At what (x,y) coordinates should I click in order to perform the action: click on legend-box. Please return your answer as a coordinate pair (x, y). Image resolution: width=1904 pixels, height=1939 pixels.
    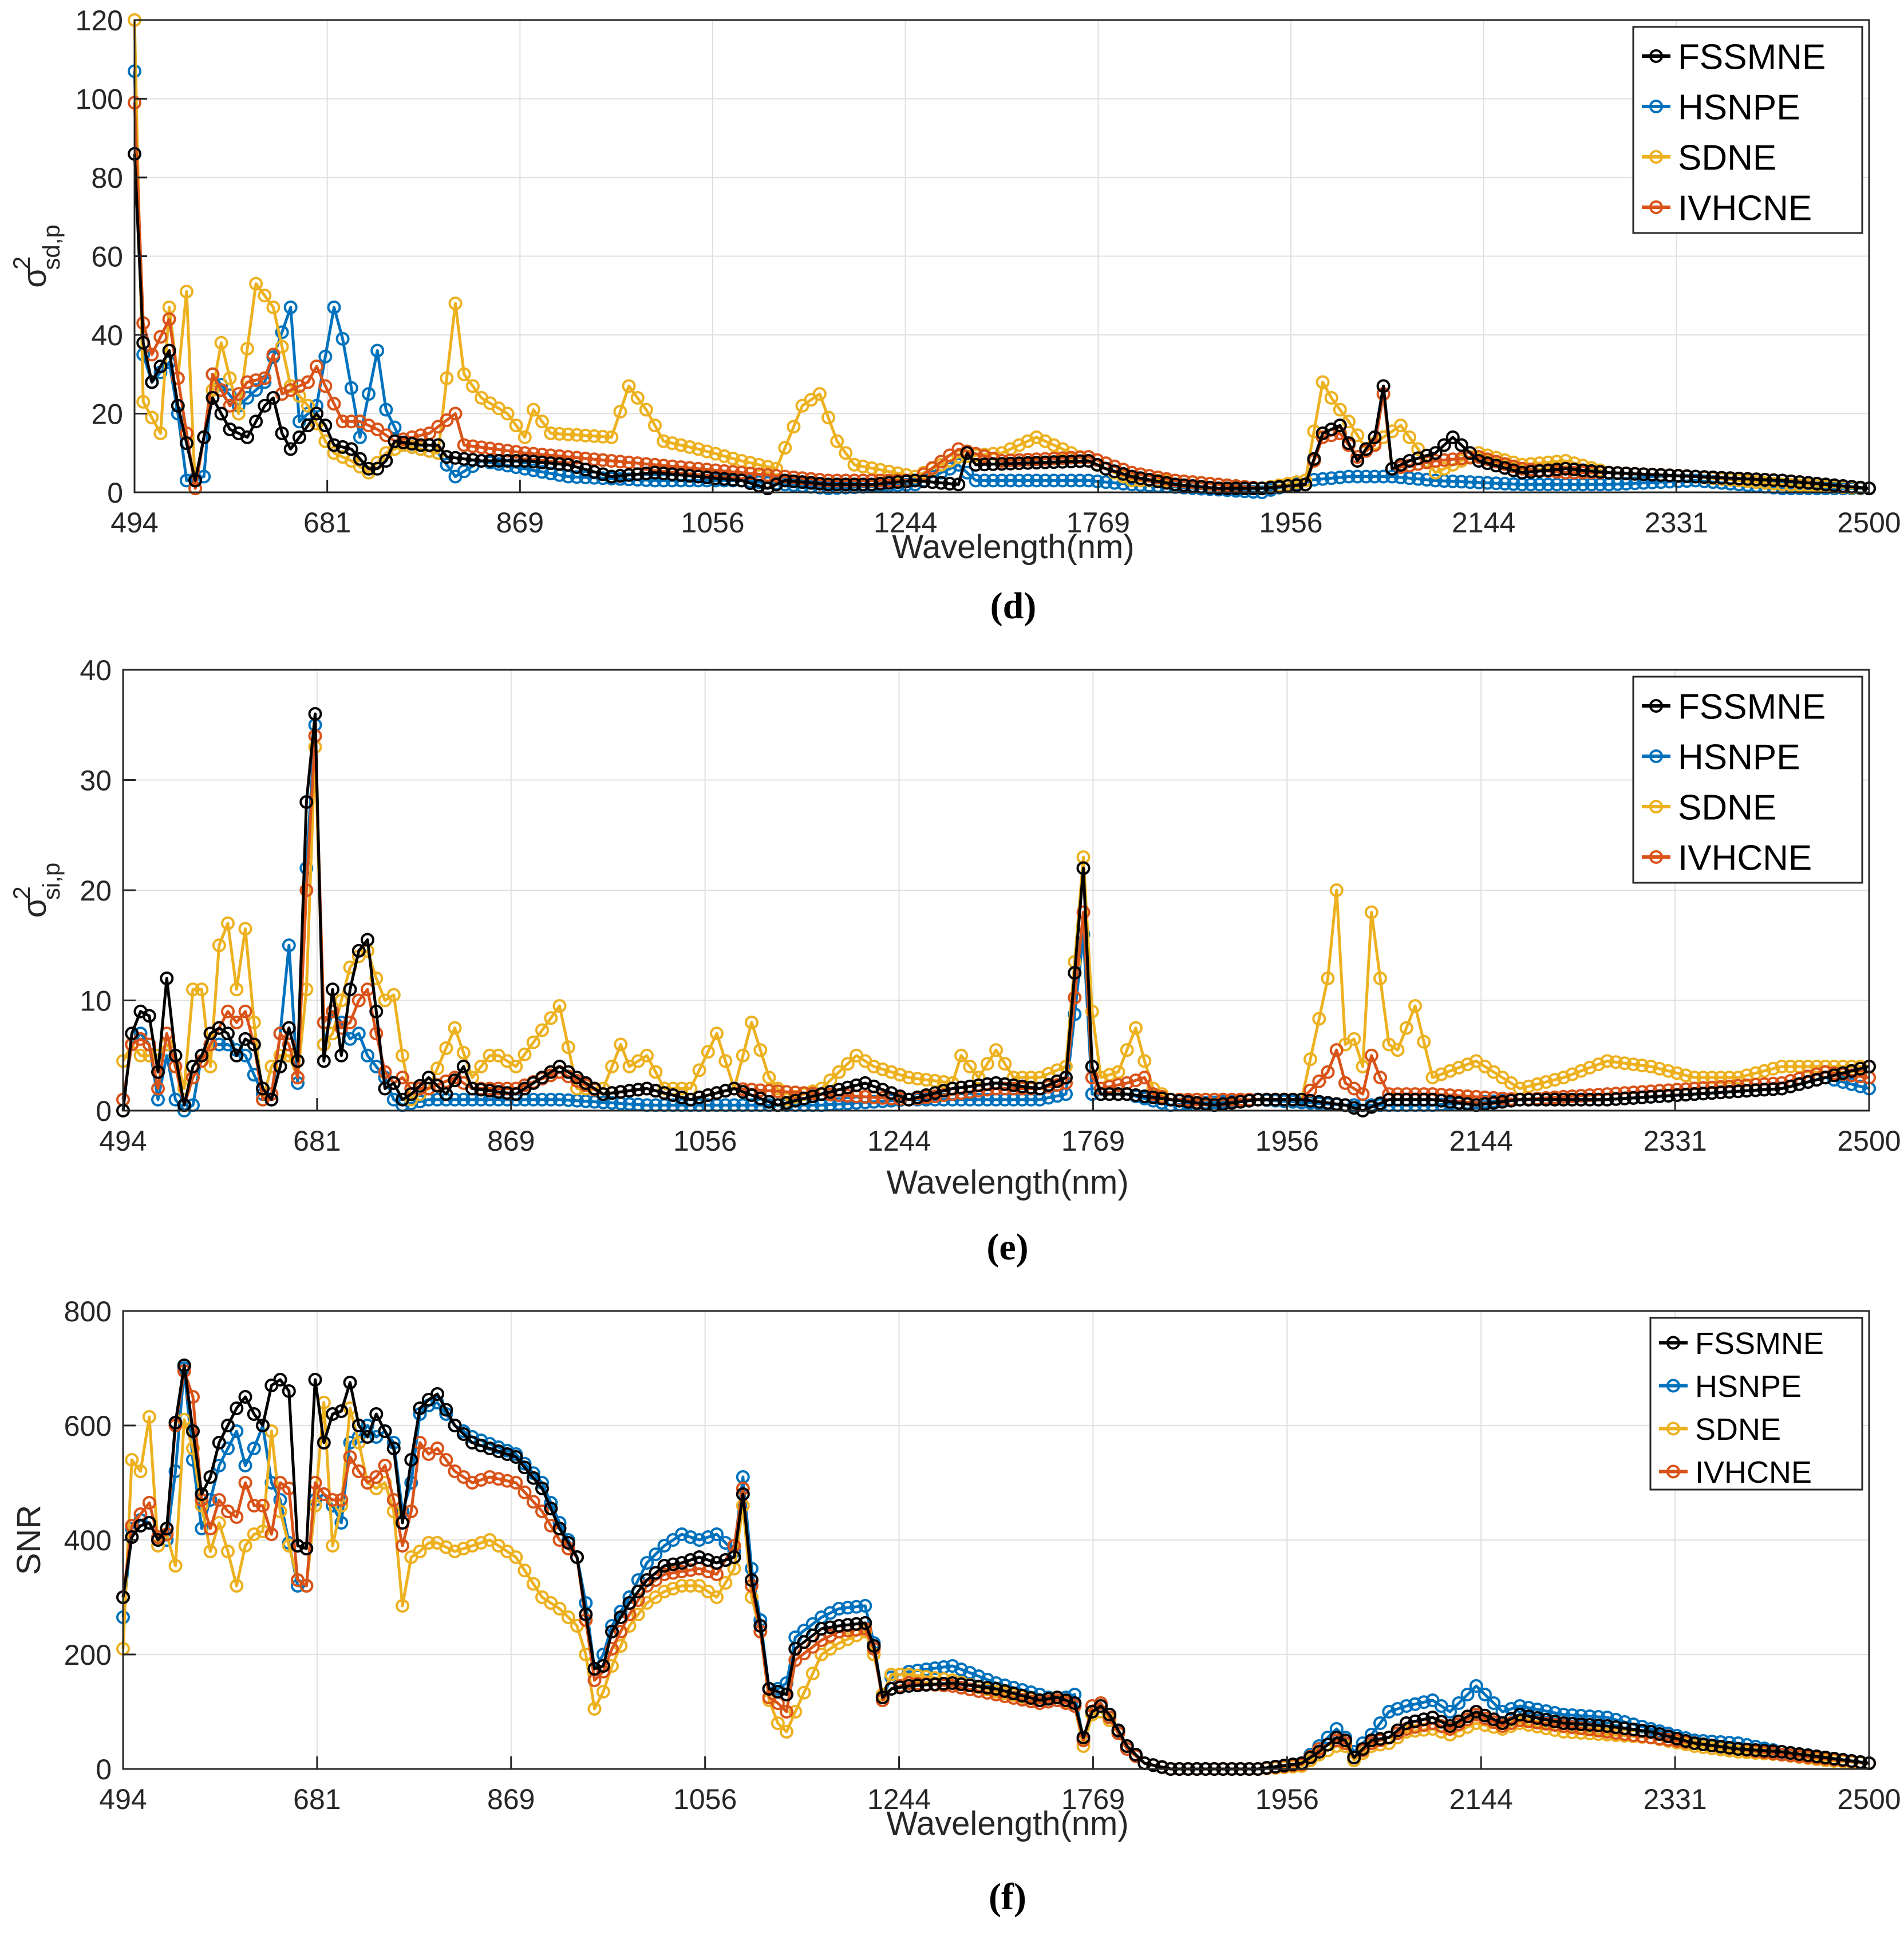
    Looking at the image, I should click on (1756, 1404).